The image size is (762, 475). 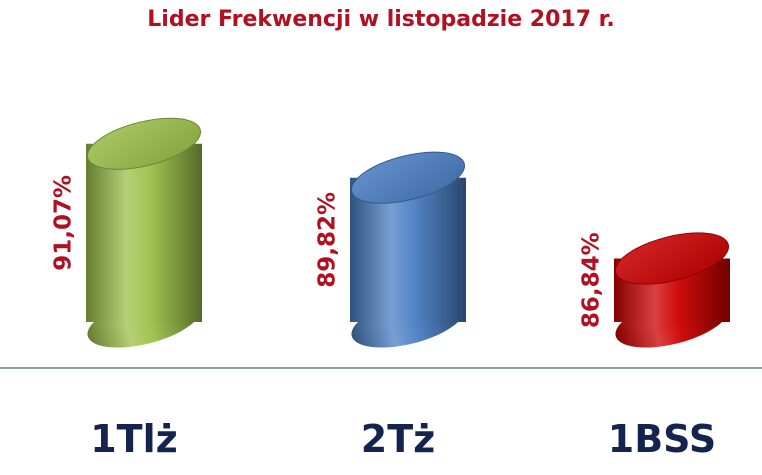 What do you see at coordinates (134, 439) in the screenshot?
I see `category-label-1: 1Tlż` at bounding box center [134, 439].